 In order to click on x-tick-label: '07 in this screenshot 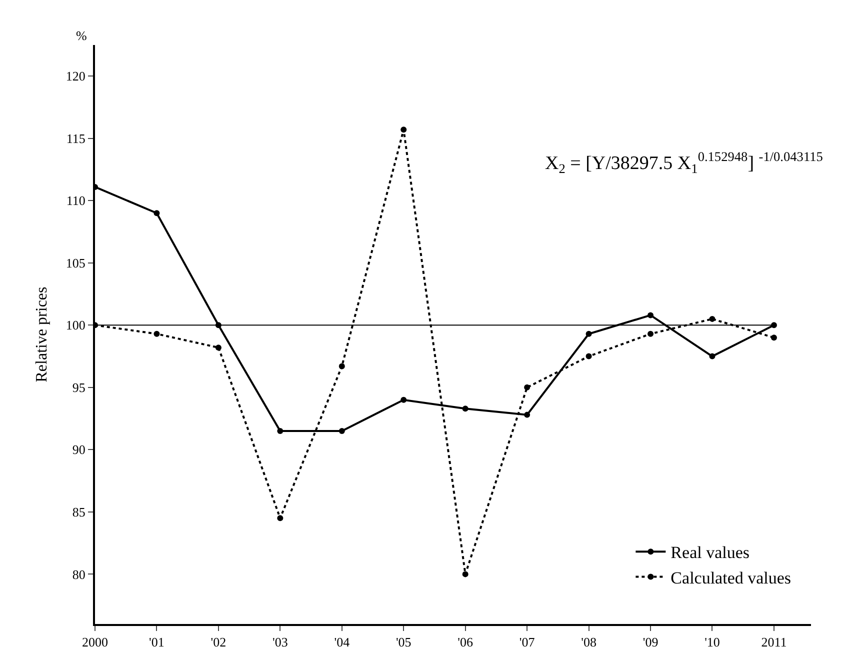, I will do `click(527, 642)`.